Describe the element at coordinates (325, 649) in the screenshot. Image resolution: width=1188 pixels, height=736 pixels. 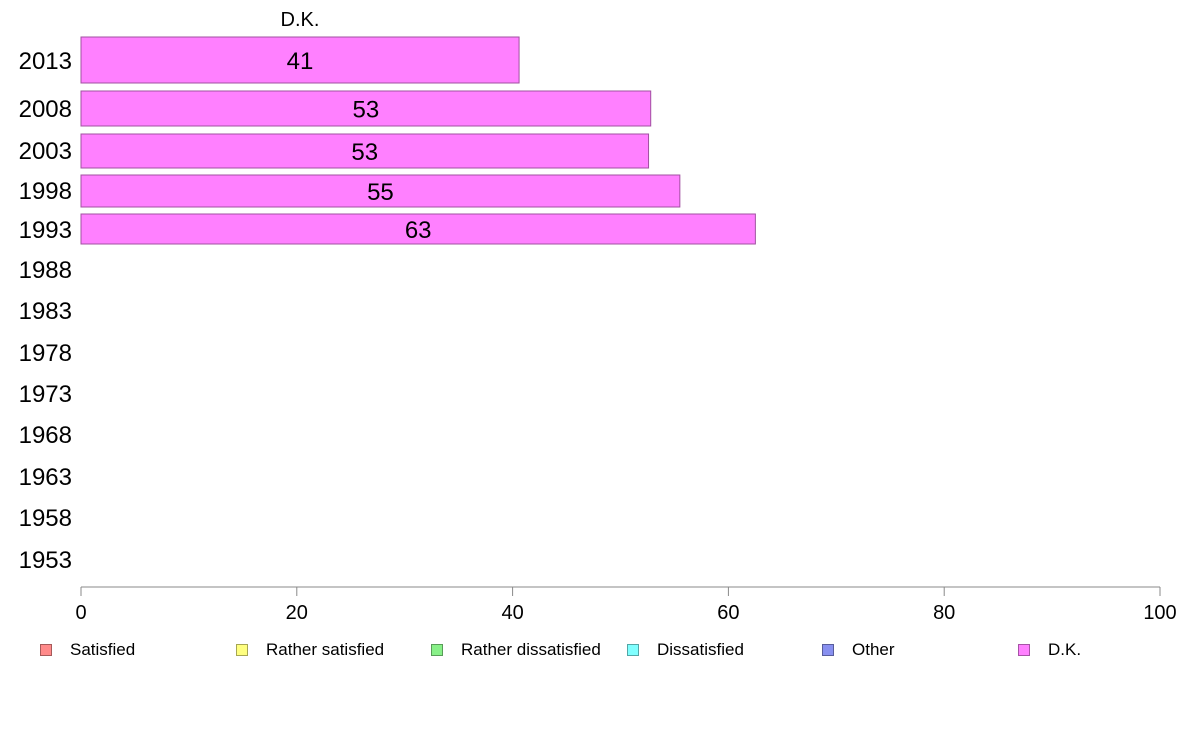
I see `legend-label: Rather satisfied` at that location.